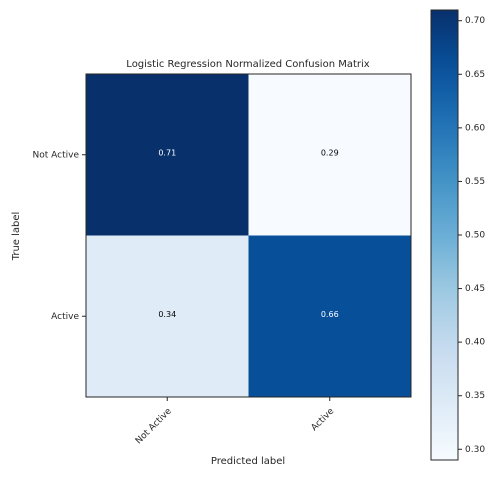  What do you see at coordinates (330, 152) in the screenshot?
I see `cell-value-label: 0.29` at bounding box center [330, 152].